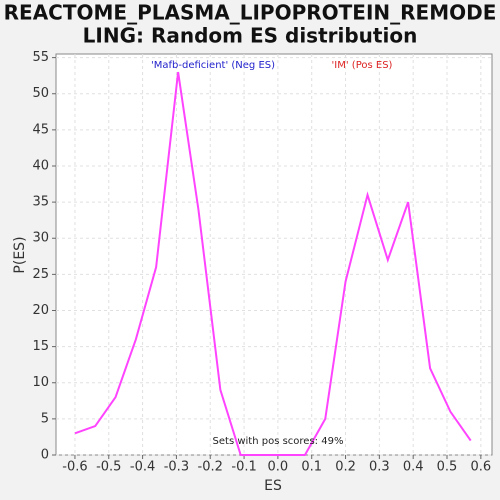 The height and width of the screenshot is (500, 500). Describe the element at coordinates (108, 467) in the screenshot. I see `x-tick-label: -0.5` at that location.